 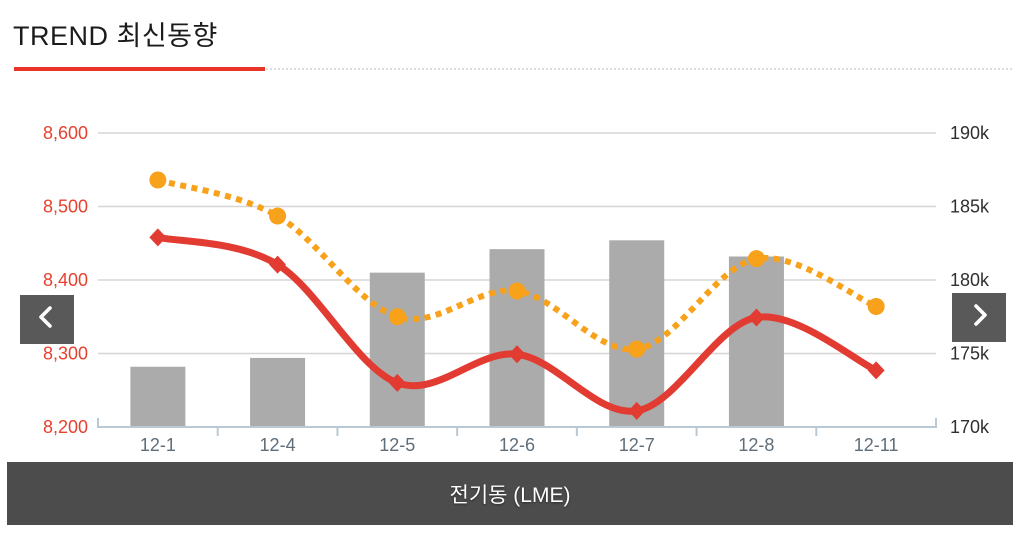 I want to click on chevron-left-icon, so click(x=47, y=319).